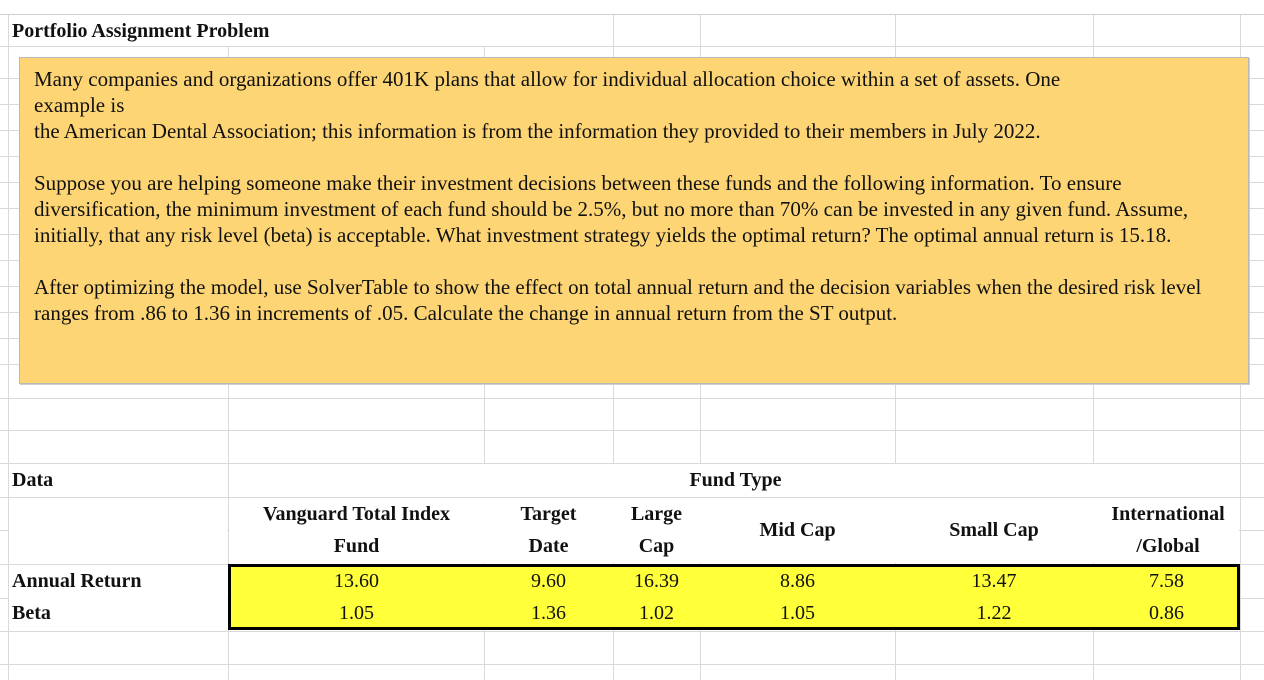 The width and height of the screenshot is (1264, 680). I want to click on annual-return-fund-5: 13.47, so click(994, 581).